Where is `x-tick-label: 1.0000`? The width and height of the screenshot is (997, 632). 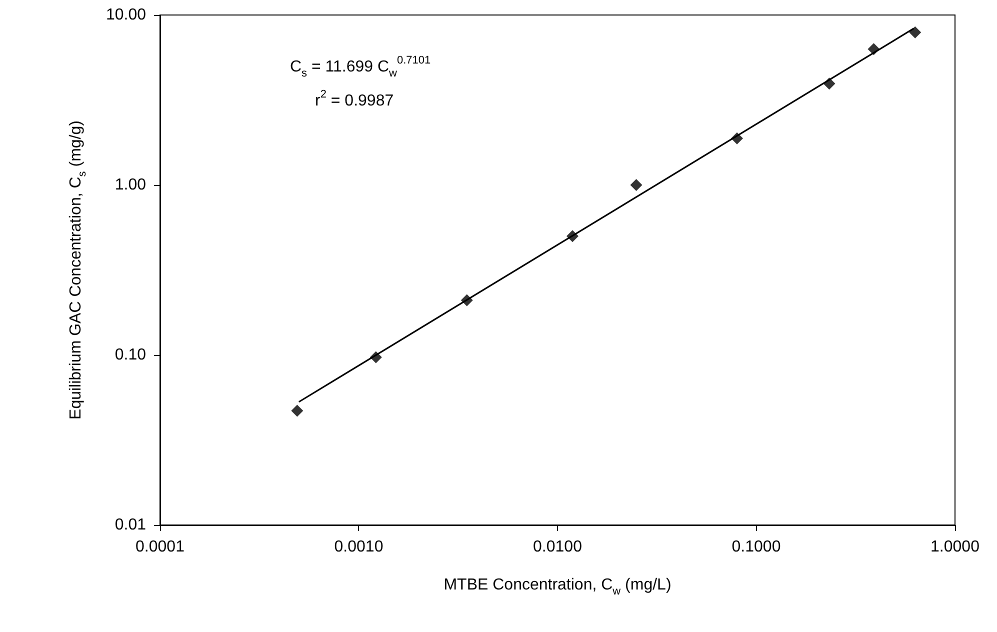 x-tick-label: 1.0000 is located at coordinates (955, 547).